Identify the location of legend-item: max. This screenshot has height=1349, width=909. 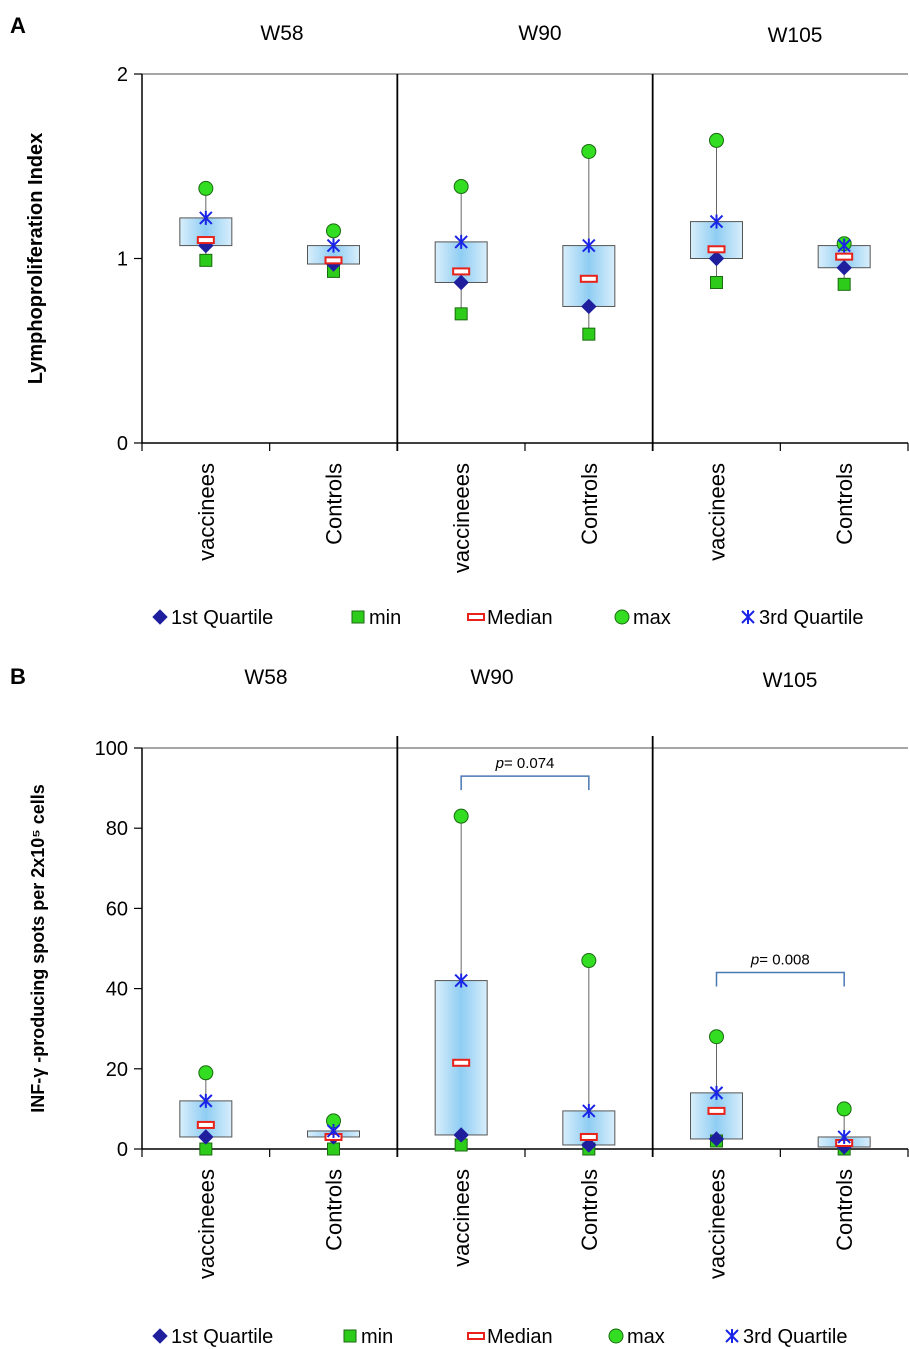
(642, 618).